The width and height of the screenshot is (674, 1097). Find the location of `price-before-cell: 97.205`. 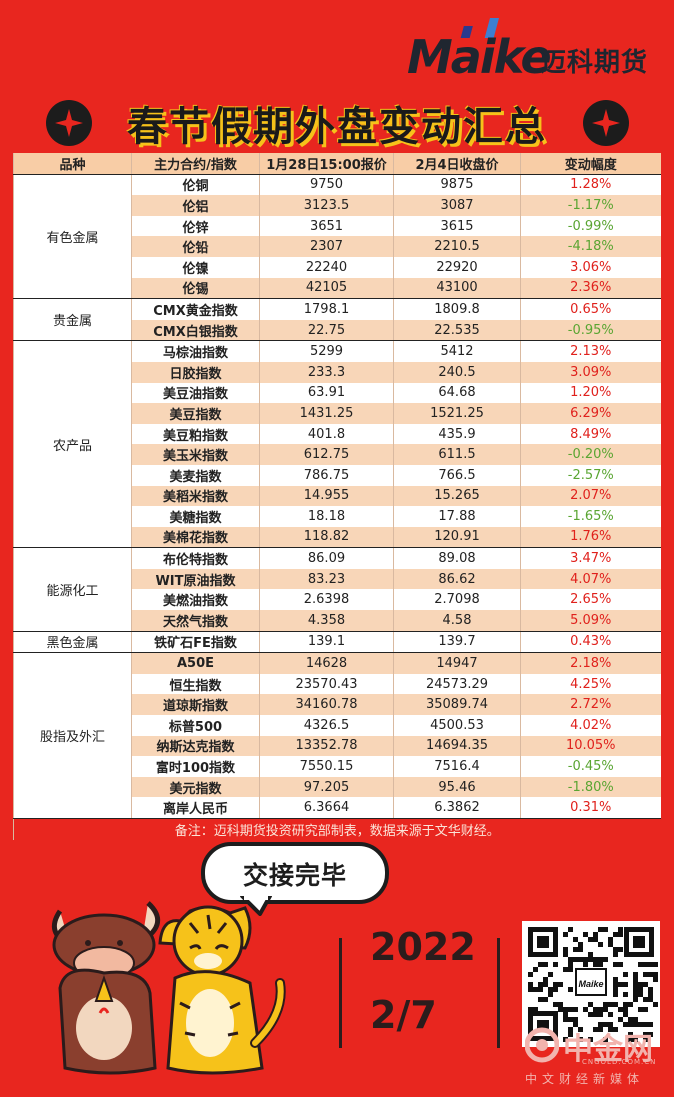

price-before-cell: 97.205 is located at coordinates (326, 787).